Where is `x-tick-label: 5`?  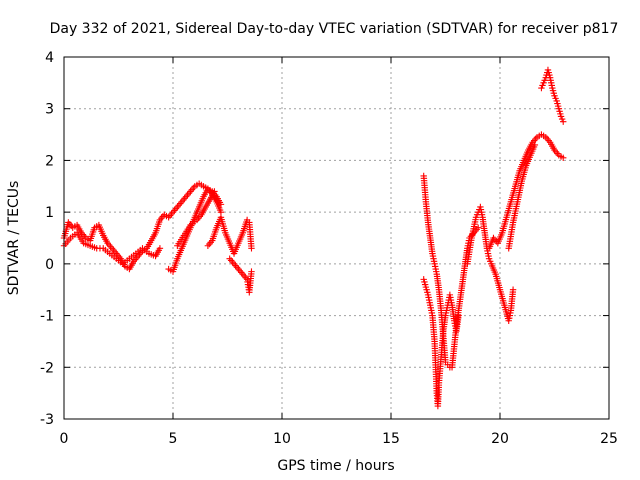 x-tick-label: 5 is located at coordinates (173, 439).